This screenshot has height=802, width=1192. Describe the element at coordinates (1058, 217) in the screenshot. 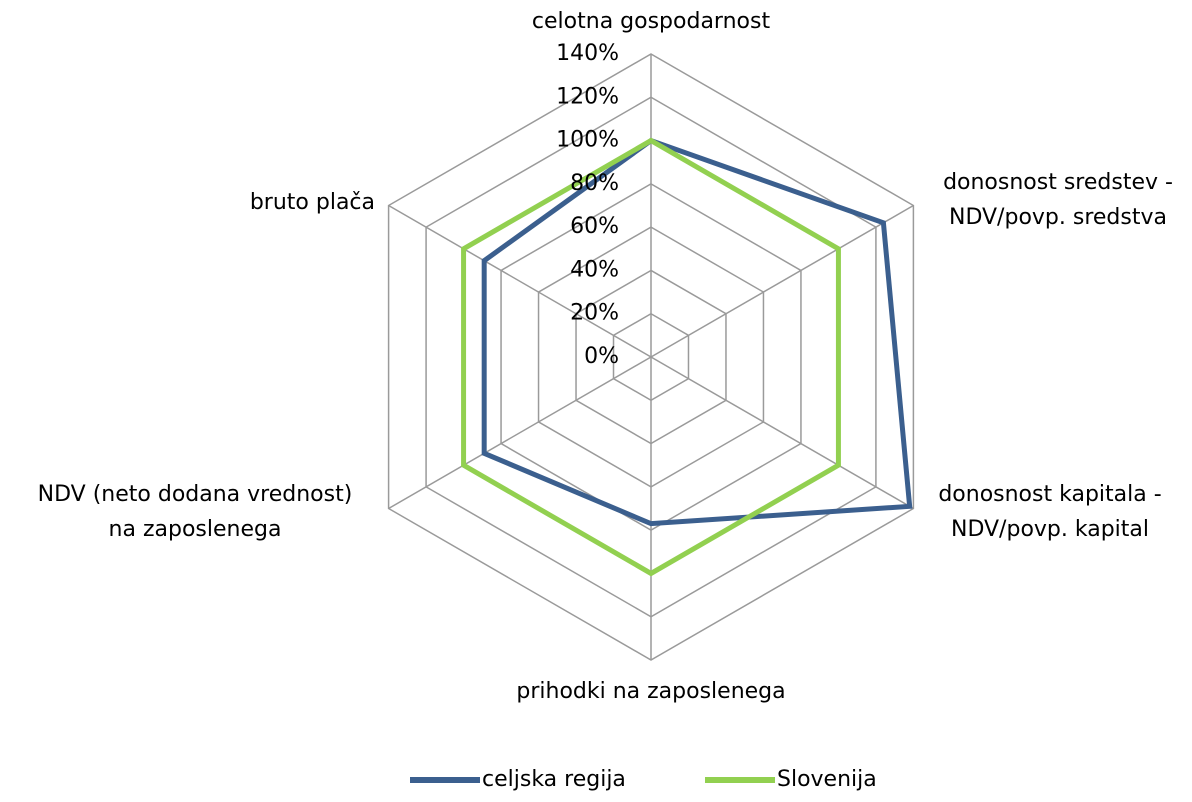

I see `category-label: NDV/povp. sredstva` at that location.